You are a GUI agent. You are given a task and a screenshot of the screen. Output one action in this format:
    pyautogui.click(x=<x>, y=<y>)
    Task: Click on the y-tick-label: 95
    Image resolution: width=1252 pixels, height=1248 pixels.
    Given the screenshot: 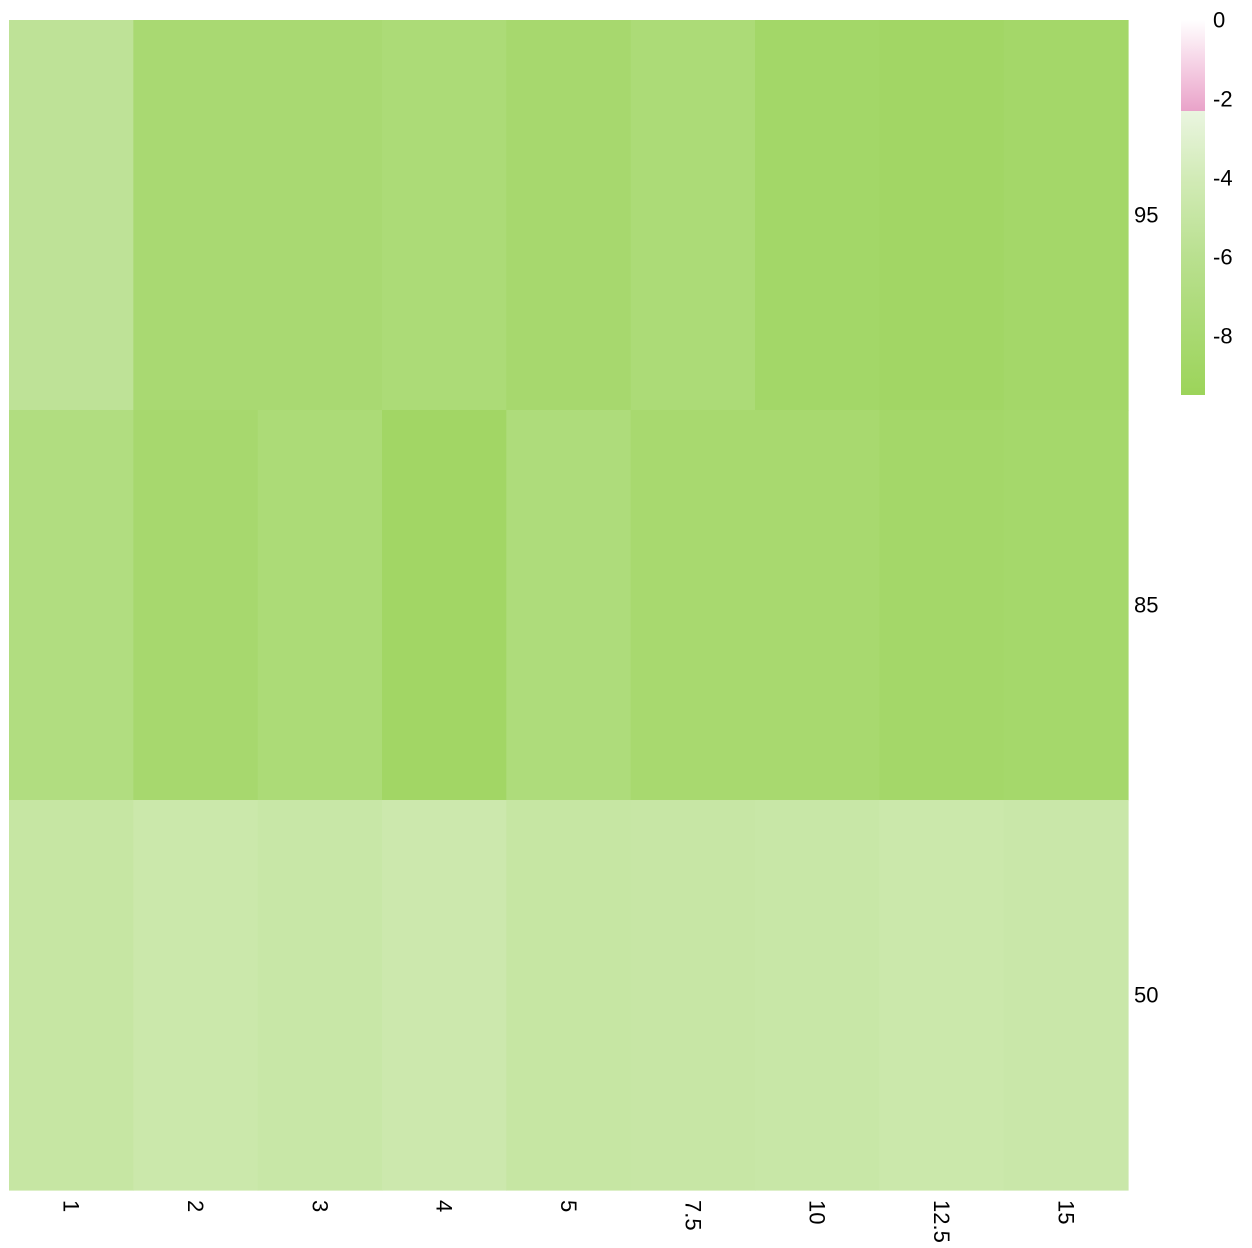 What is the action you would take?
    pyautogui.click(x=1146, y=215)
    